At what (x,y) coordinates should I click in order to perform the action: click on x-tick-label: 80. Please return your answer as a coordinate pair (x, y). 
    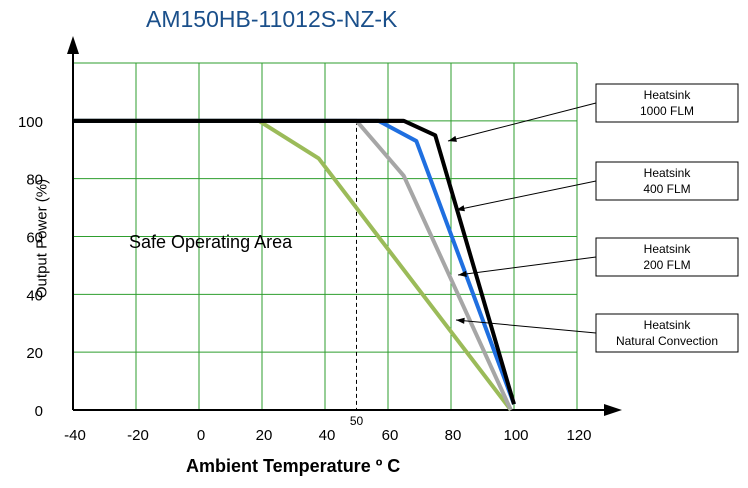
    Looking at the image, I should click on (453, 435).